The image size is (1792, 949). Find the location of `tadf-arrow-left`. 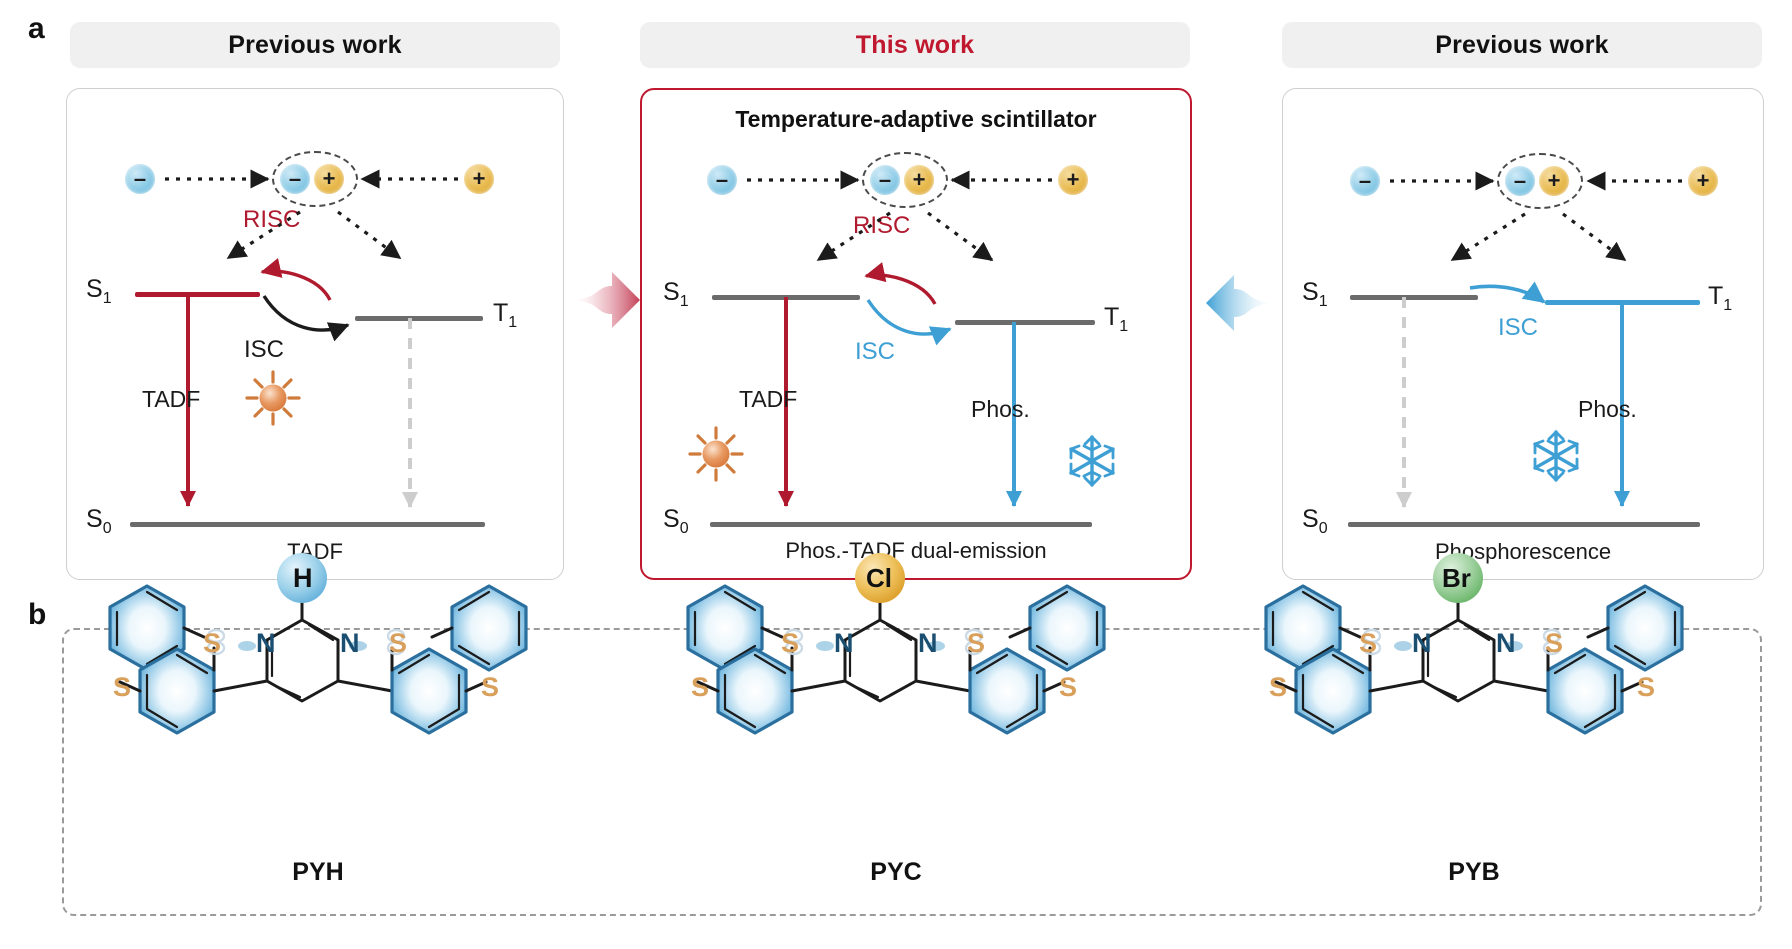

tadf-arrow-left is located at coordinates (188, 400).